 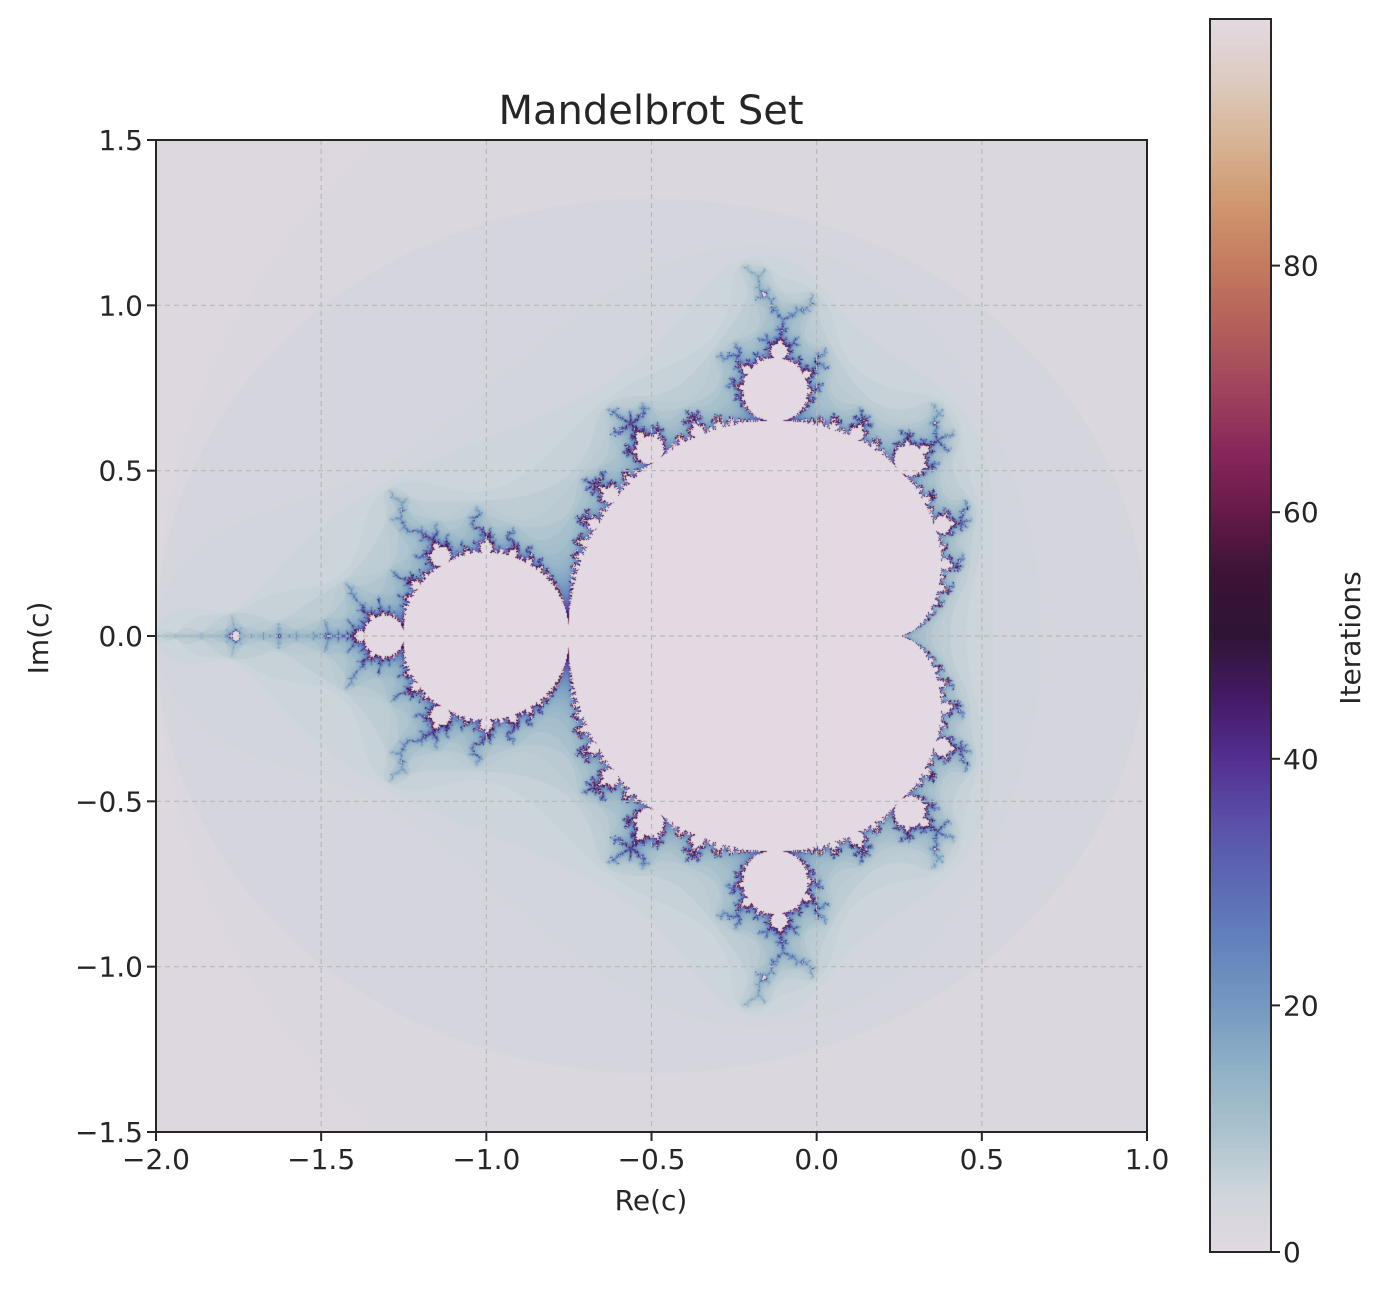 What do you see at coordinates (982, 1159) in the screenshot?
I see `x-tick-label: 0.5` at bounding box center [982, 1159].